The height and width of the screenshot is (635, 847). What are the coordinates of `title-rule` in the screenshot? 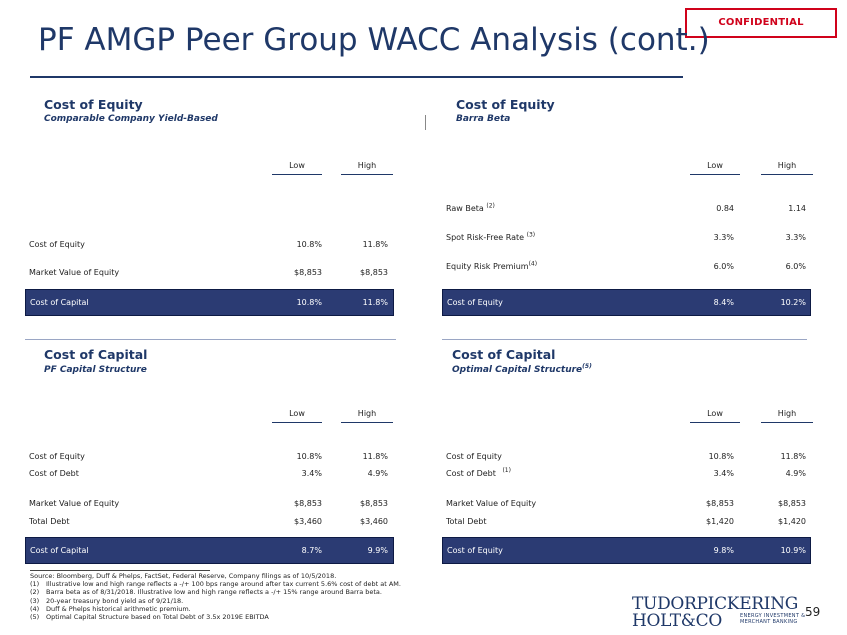 It's located at (356, 77).